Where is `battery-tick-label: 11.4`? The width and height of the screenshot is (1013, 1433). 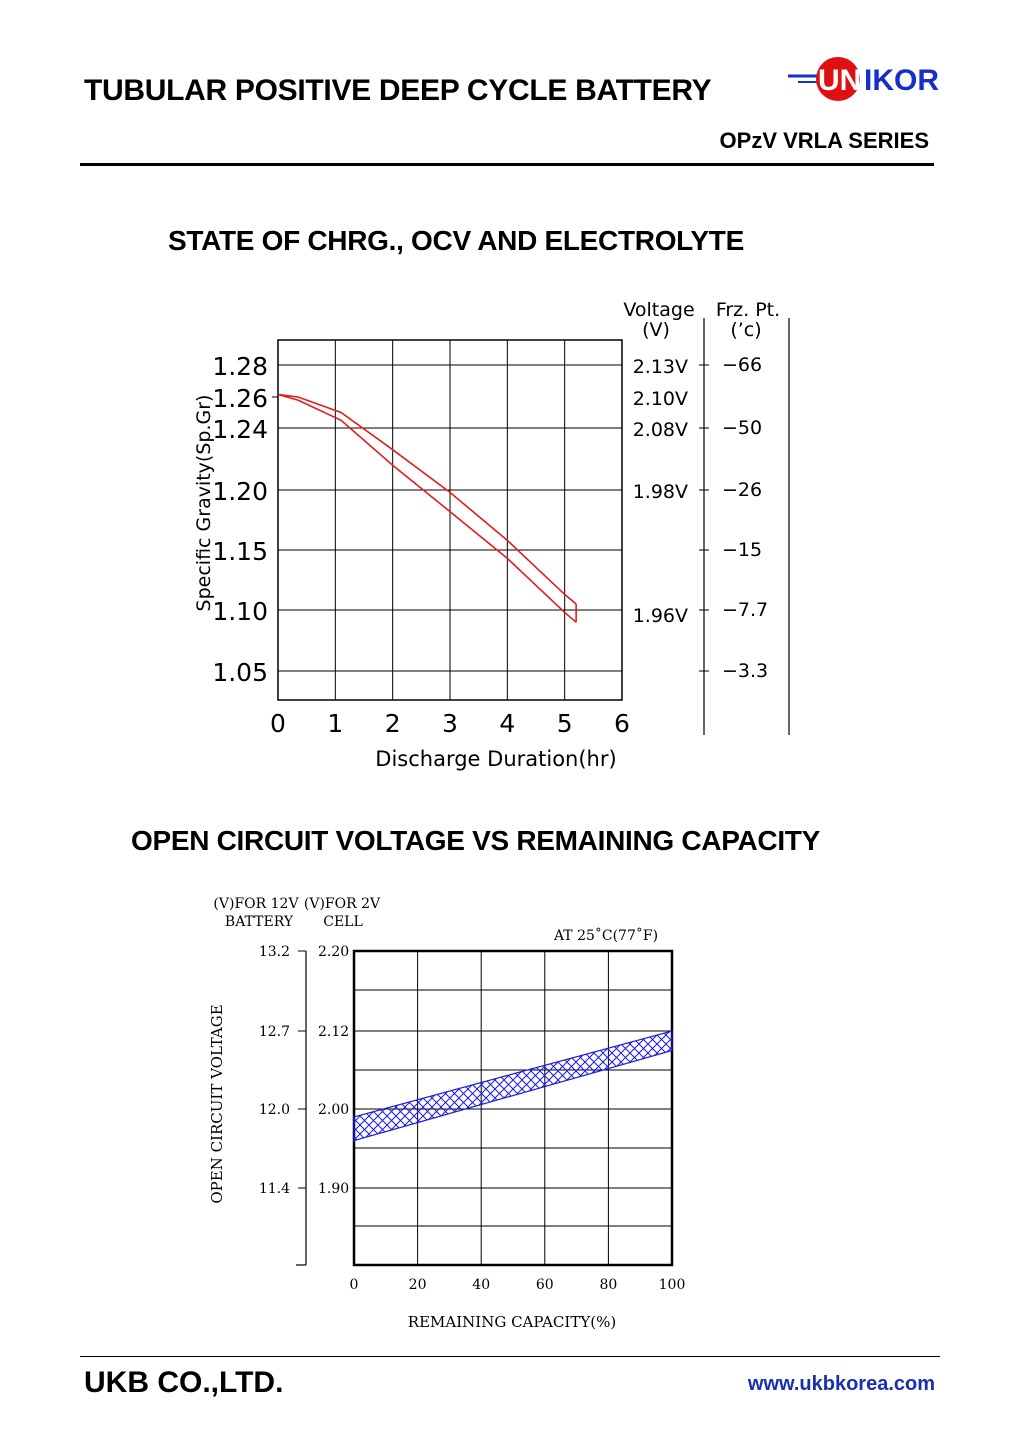
battery-tick-label: 11.4 is located at coordinates (274, 1189).